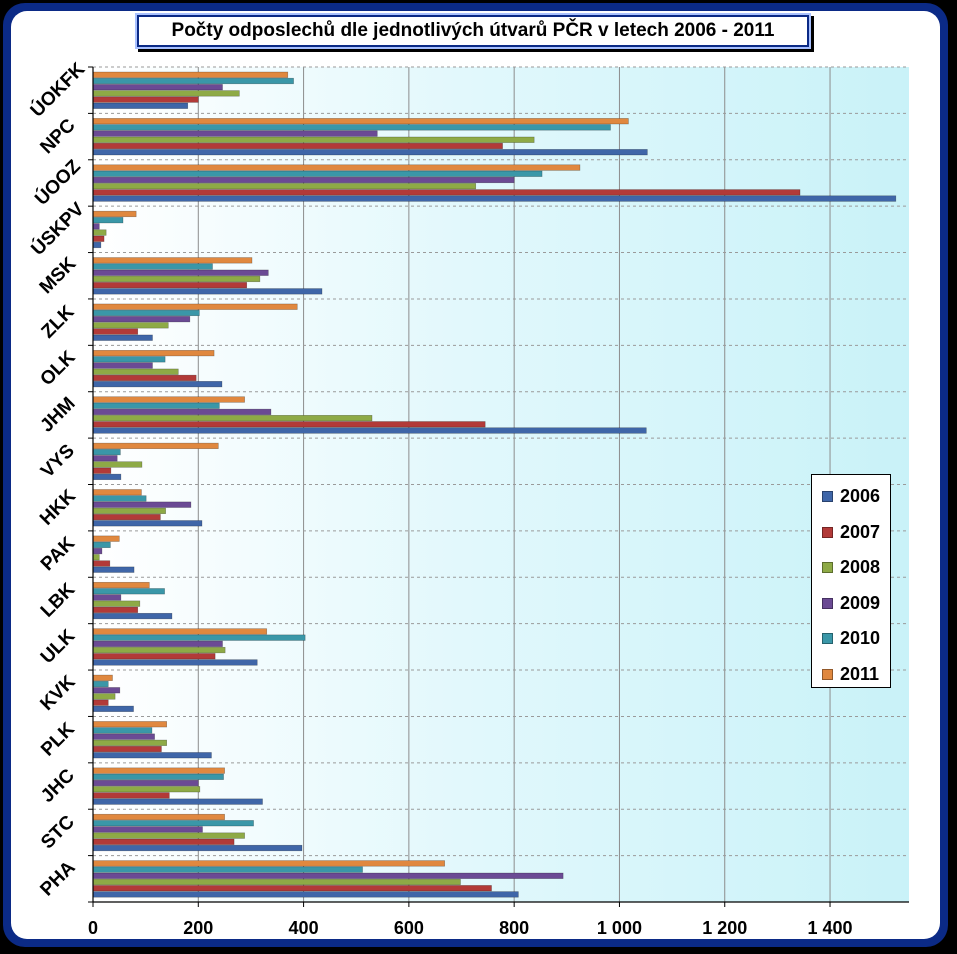  Describe the element at coordinates (57, 414) in the screenshot. I see `y-tick-label: JHM` at that location.